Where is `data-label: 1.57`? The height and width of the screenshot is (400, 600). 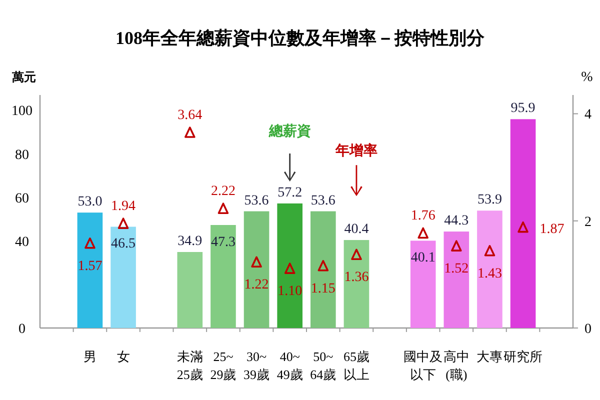 data-label: 1.57 is located at coordinates (90, 266).